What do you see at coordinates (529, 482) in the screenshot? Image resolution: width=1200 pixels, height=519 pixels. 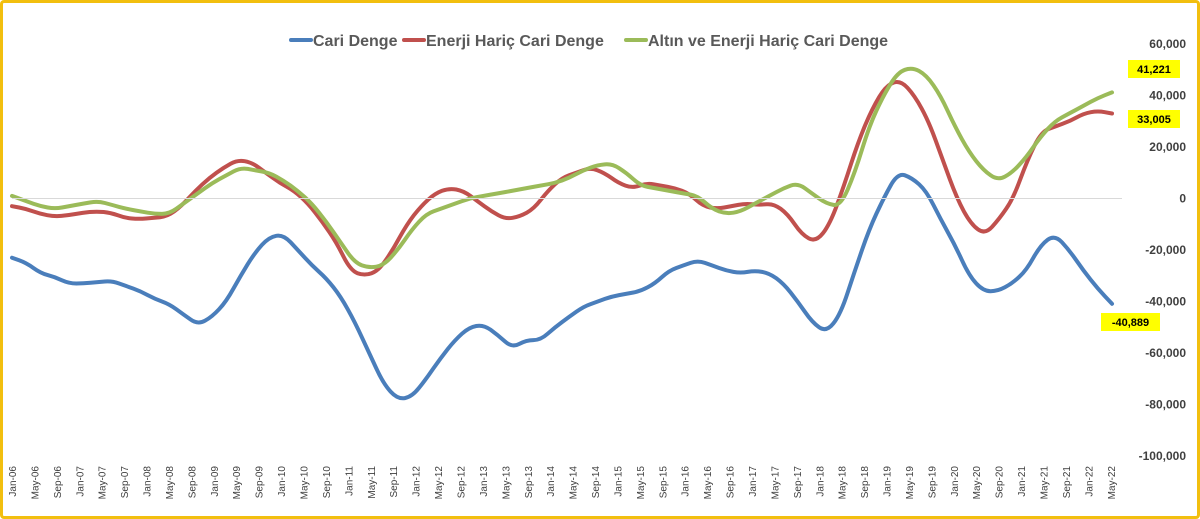 I see `x-tick-label: Sep-13` at bounding box center [529, 482].